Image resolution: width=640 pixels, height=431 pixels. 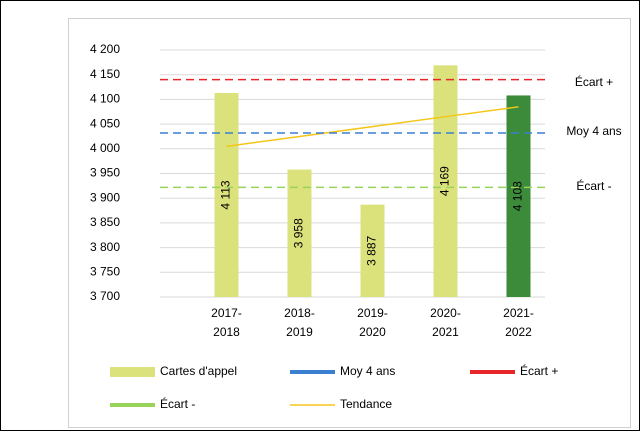 What do you see at coordinates (105, 148) in the screenshot?
I see `y-tick-label: 4 000` at bounding box center [105, 148].